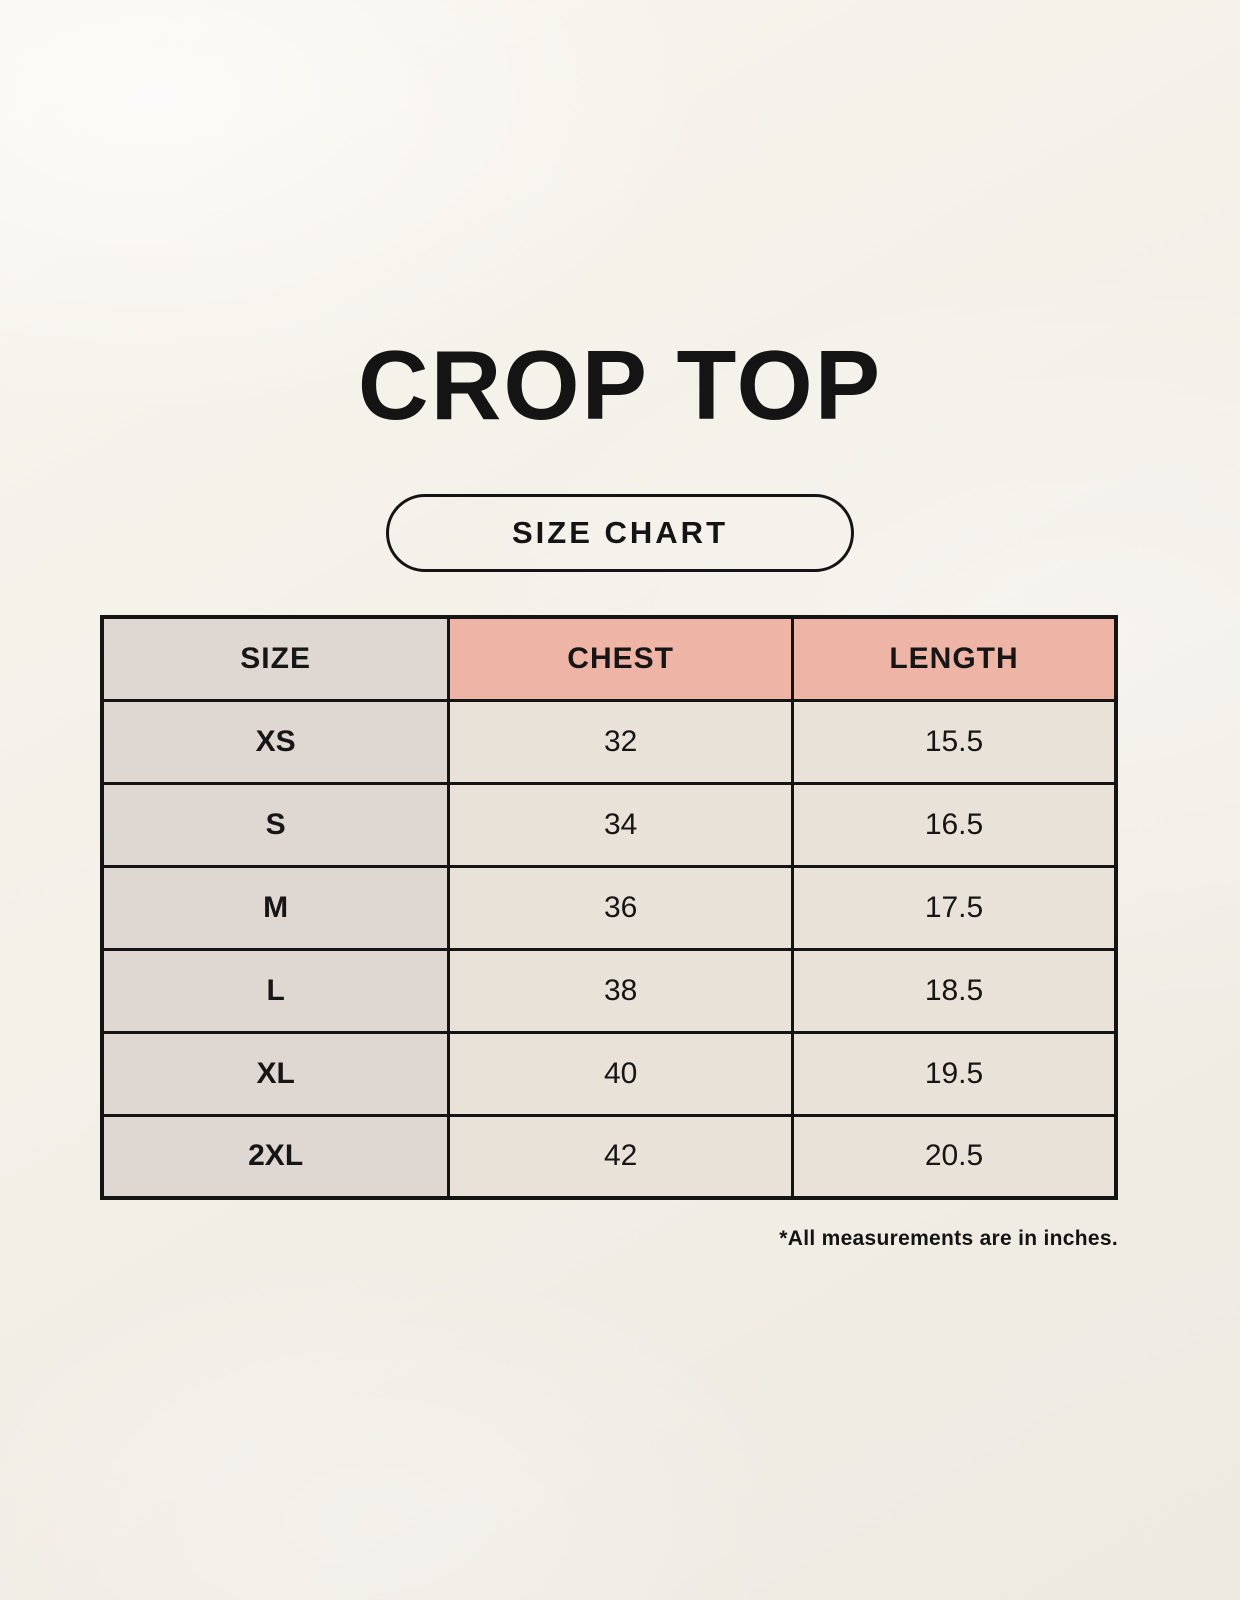 This screenshot has height=1600, width=1240. I want to click on length-cell: 18.5, so click(954, 990).